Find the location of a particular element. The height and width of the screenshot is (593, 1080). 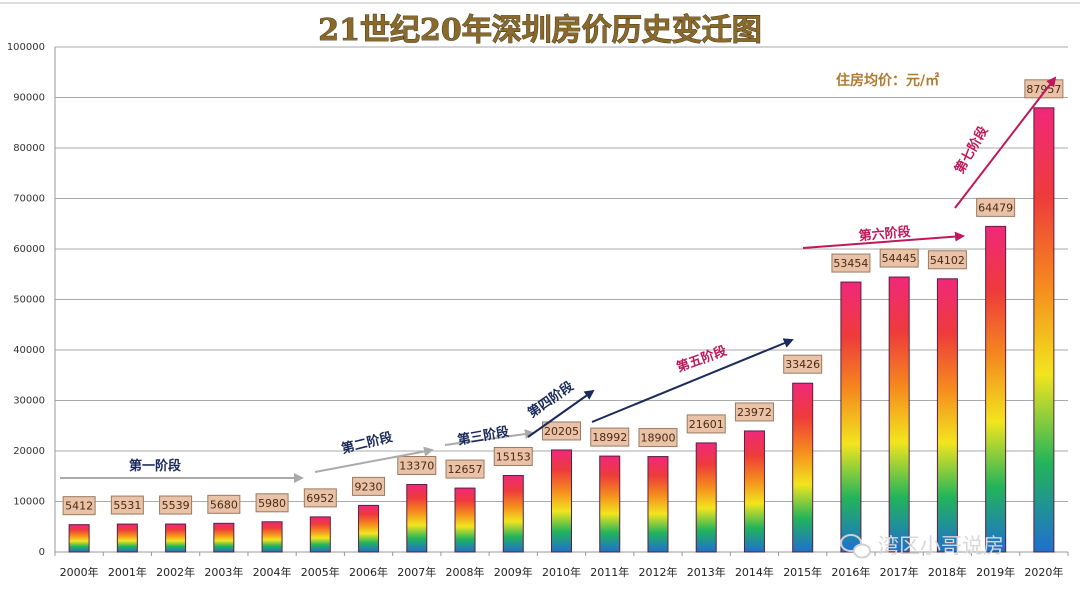

data-label: 9230 is located at coordinates (369, 486).